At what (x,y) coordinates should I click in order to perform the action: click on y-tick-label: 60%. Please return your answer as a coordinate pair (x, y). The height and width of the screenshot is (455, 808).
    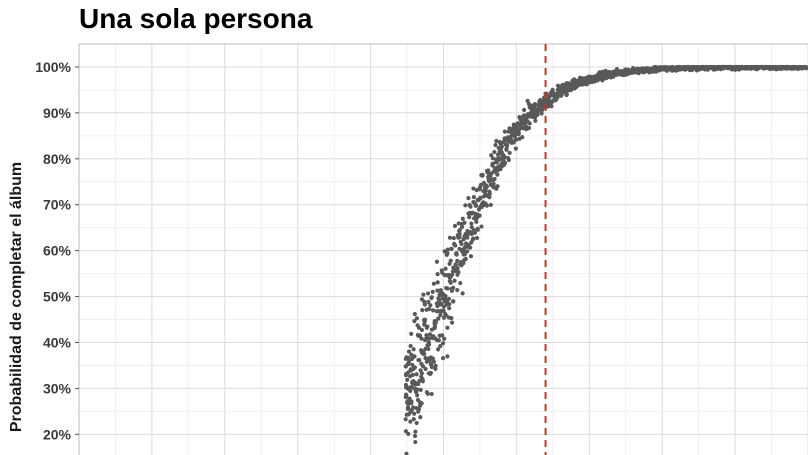
    Looking at the image, I should click on (57, 251).